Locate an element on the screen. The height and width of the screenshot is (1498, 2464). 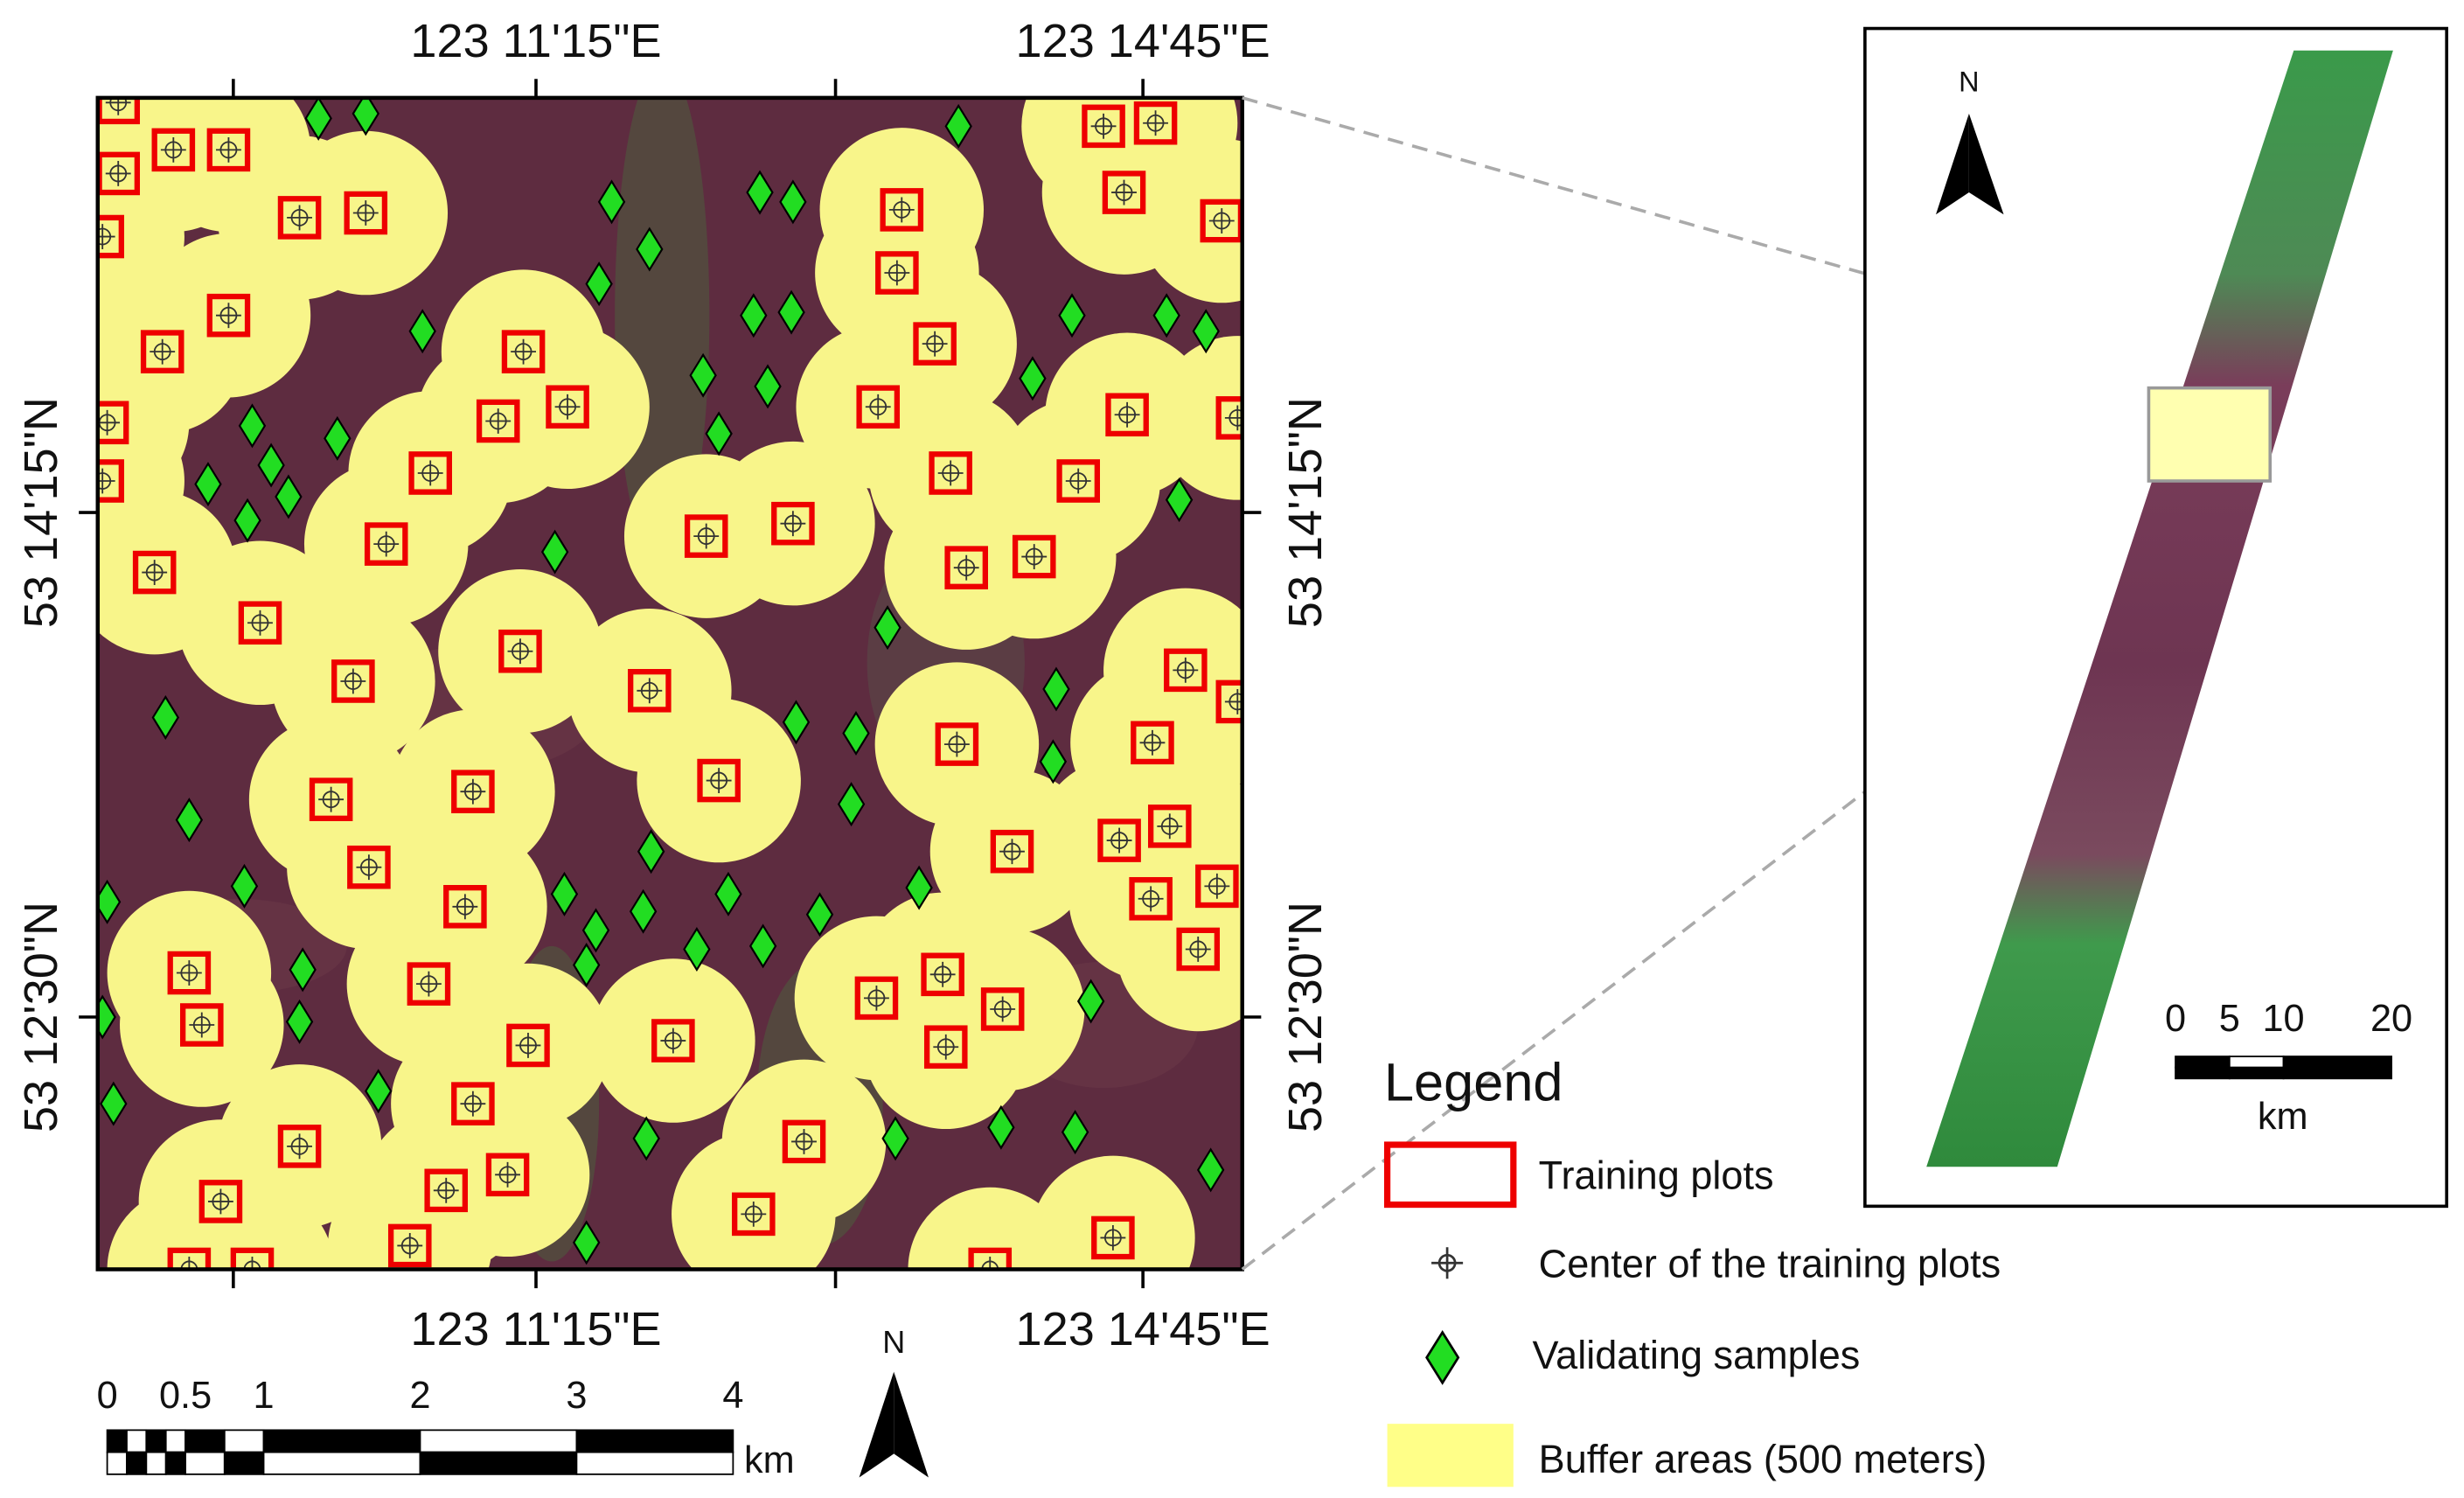
y-coord-label: 53 12'30"N is located at coordinates (1306, 1017).